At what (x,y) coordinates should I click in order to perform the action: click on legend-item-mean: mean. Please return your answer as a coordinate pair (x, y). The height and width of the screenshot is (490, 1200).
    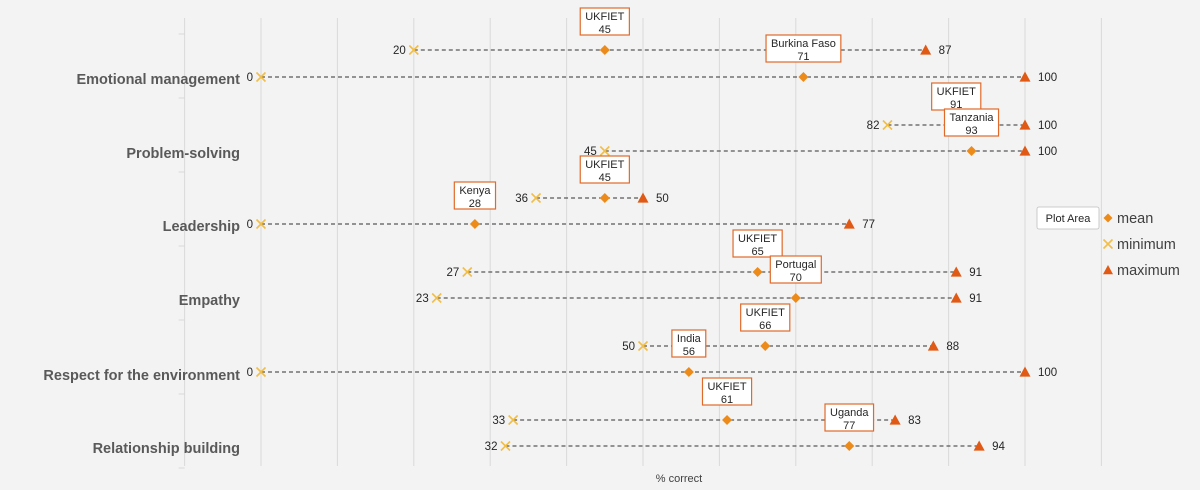
    Looking at the image, I should click on (1128, 219).